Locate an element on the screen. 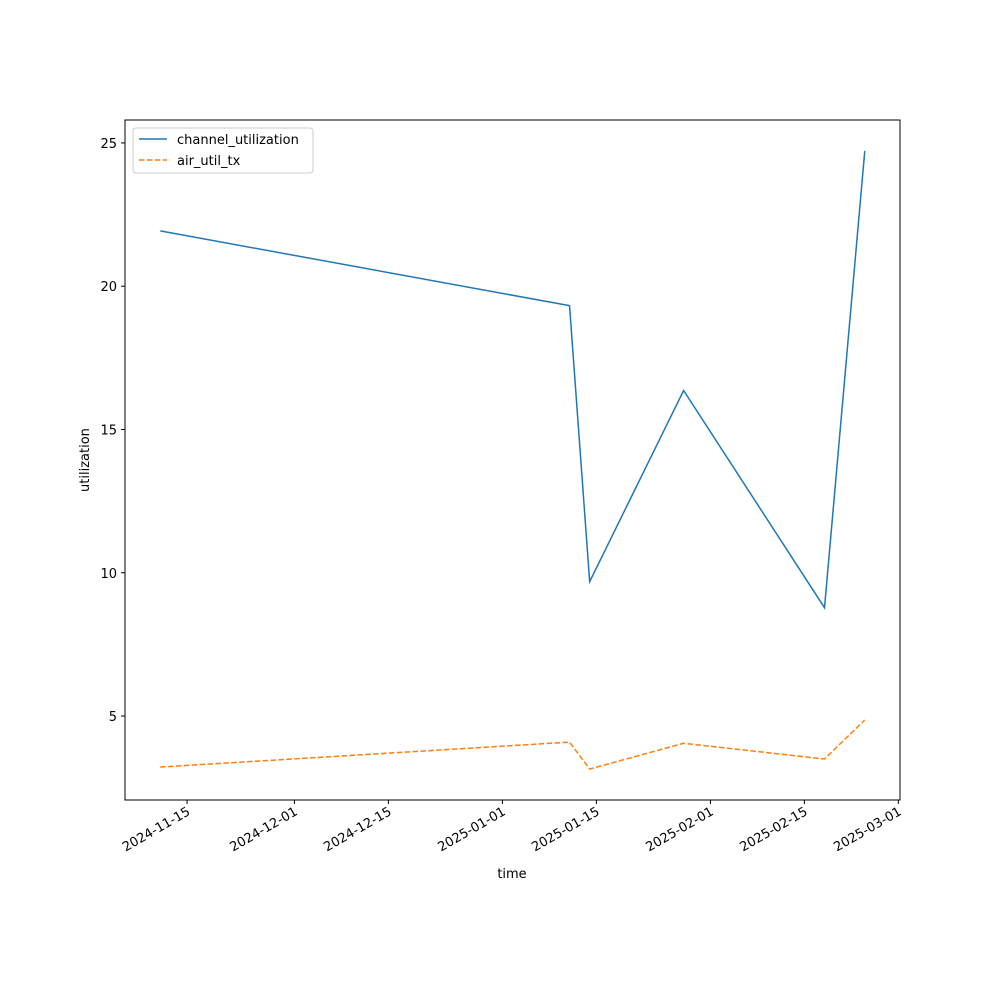 The width and height of the screenshot is (1000, 1000). legend-label: air_util_tx is located at coordinates (209, 161).